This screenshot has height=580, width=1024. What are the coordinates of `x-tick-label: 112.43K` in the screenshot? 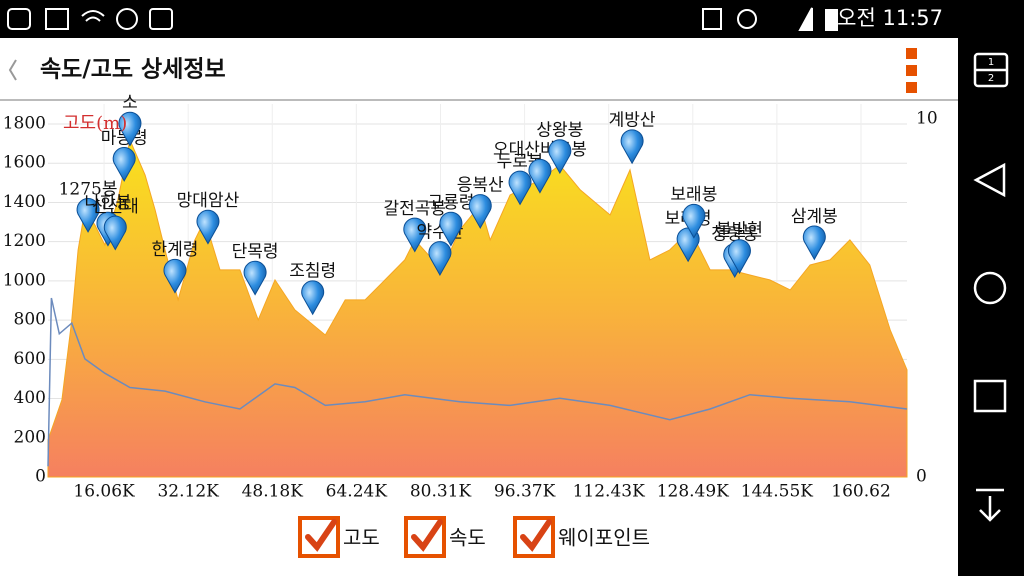 It's located at (609, 492).